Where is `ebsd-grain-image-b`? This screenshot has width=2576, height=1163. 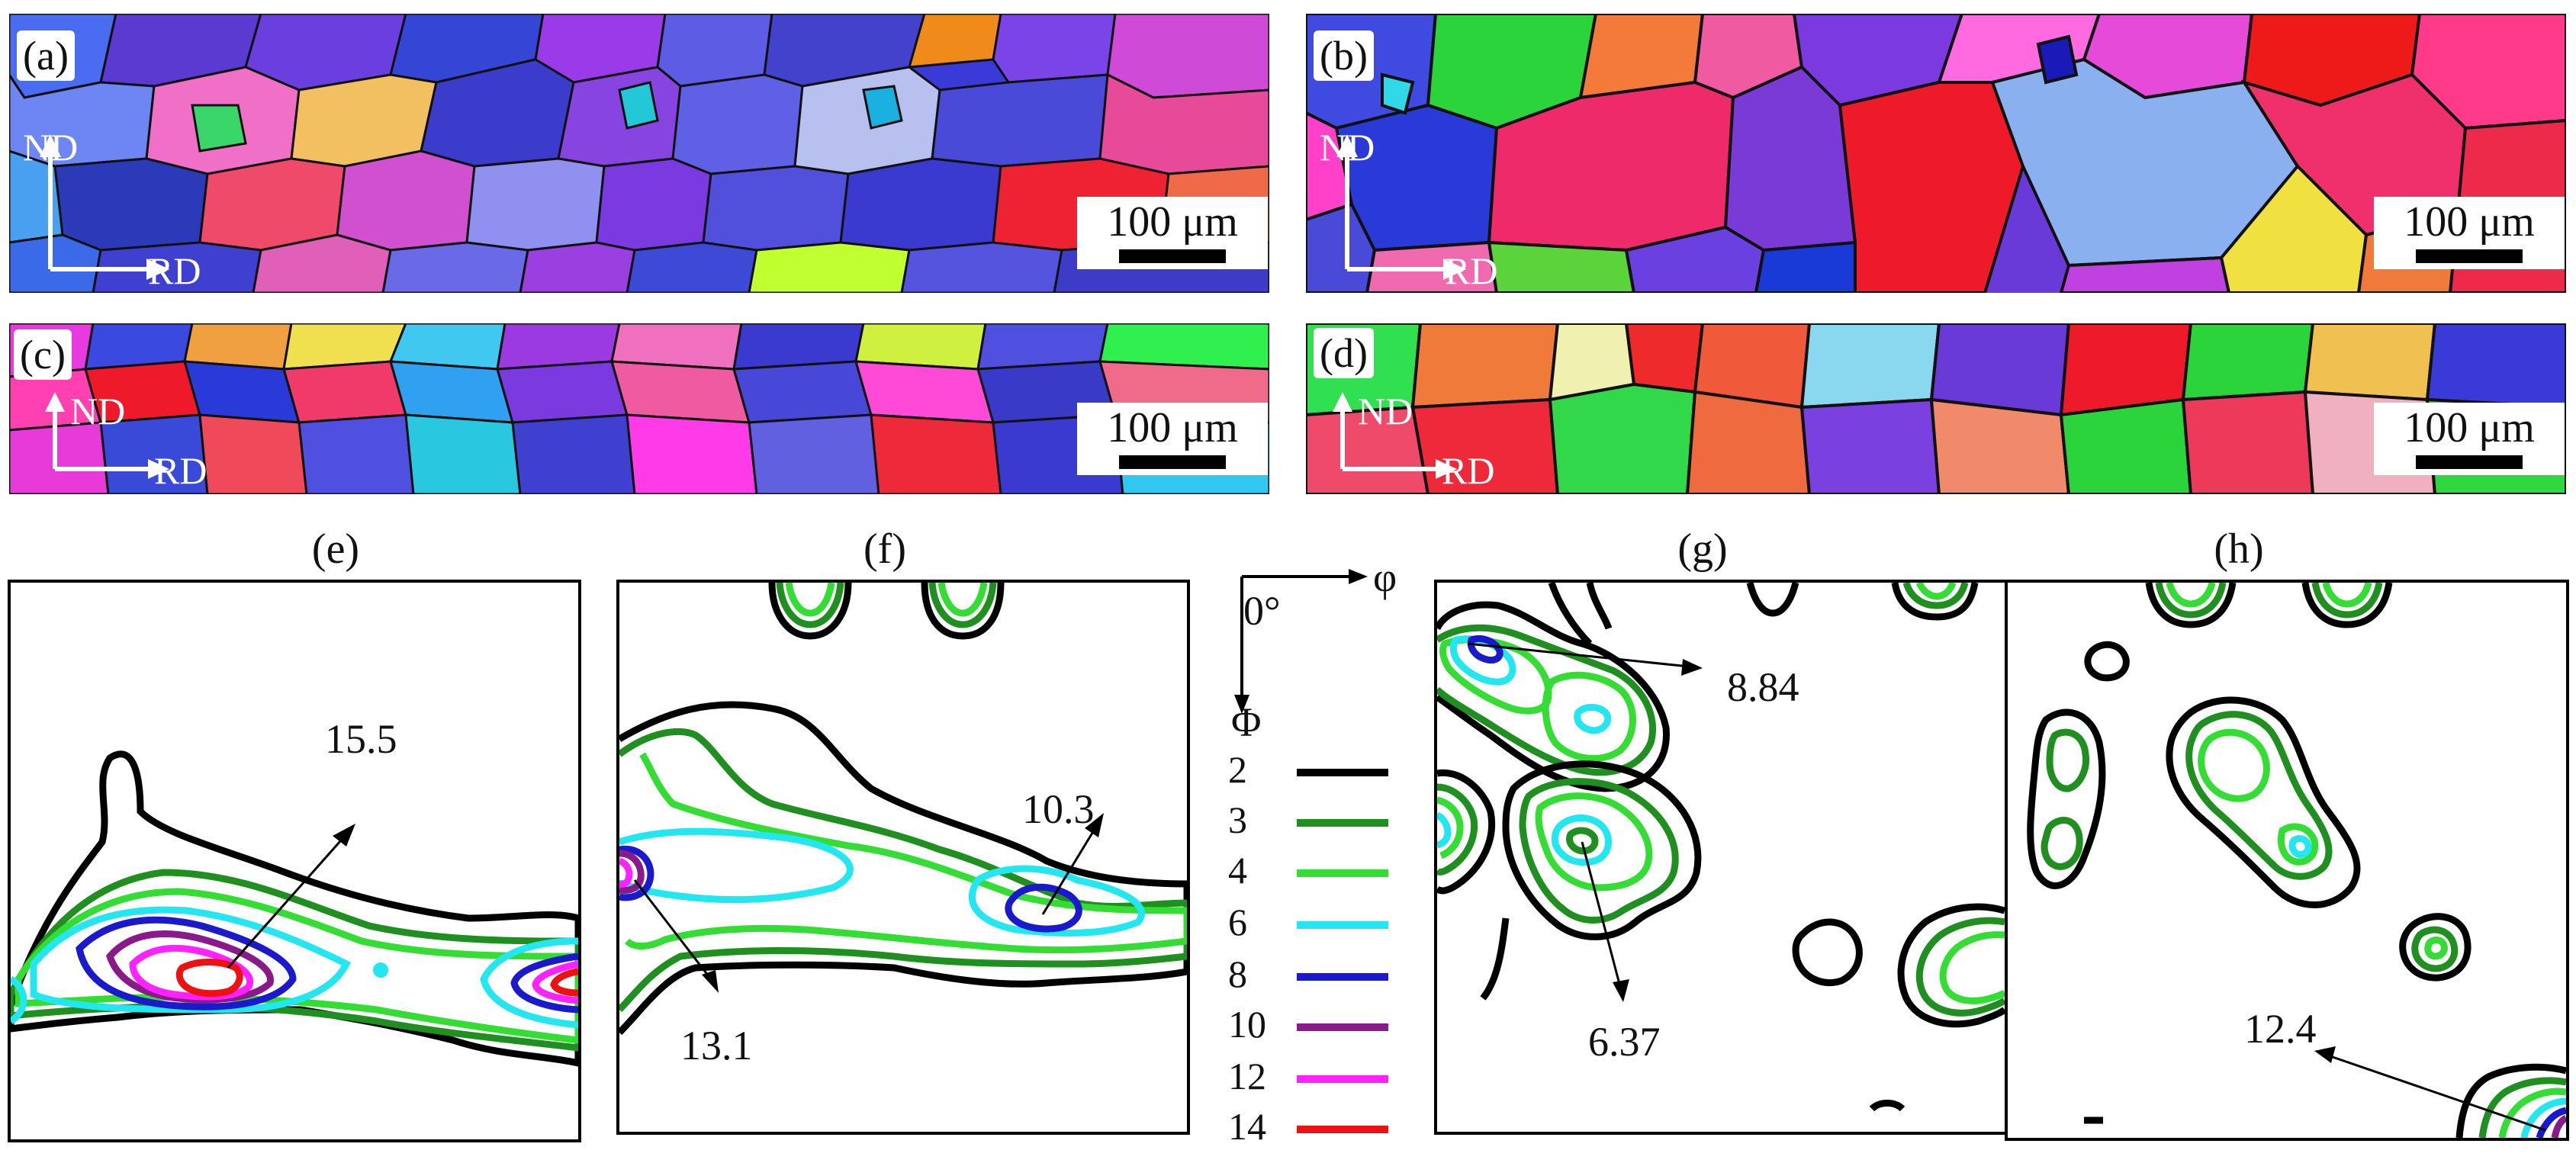
ebsd-grain-image-b is located at coordinates (1936, 153).